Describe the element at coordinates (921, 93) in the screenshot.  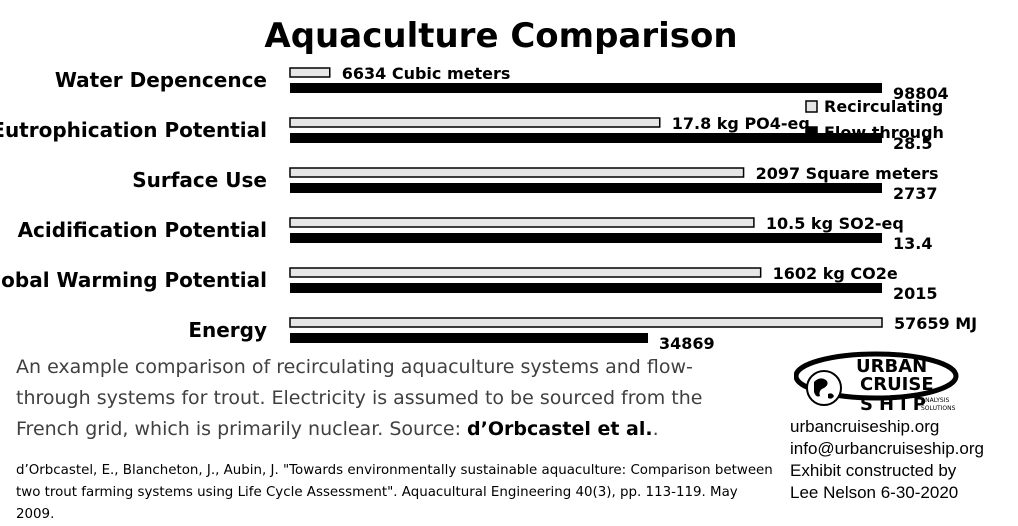
I see `data-label-flow-through: 98804` at that location.